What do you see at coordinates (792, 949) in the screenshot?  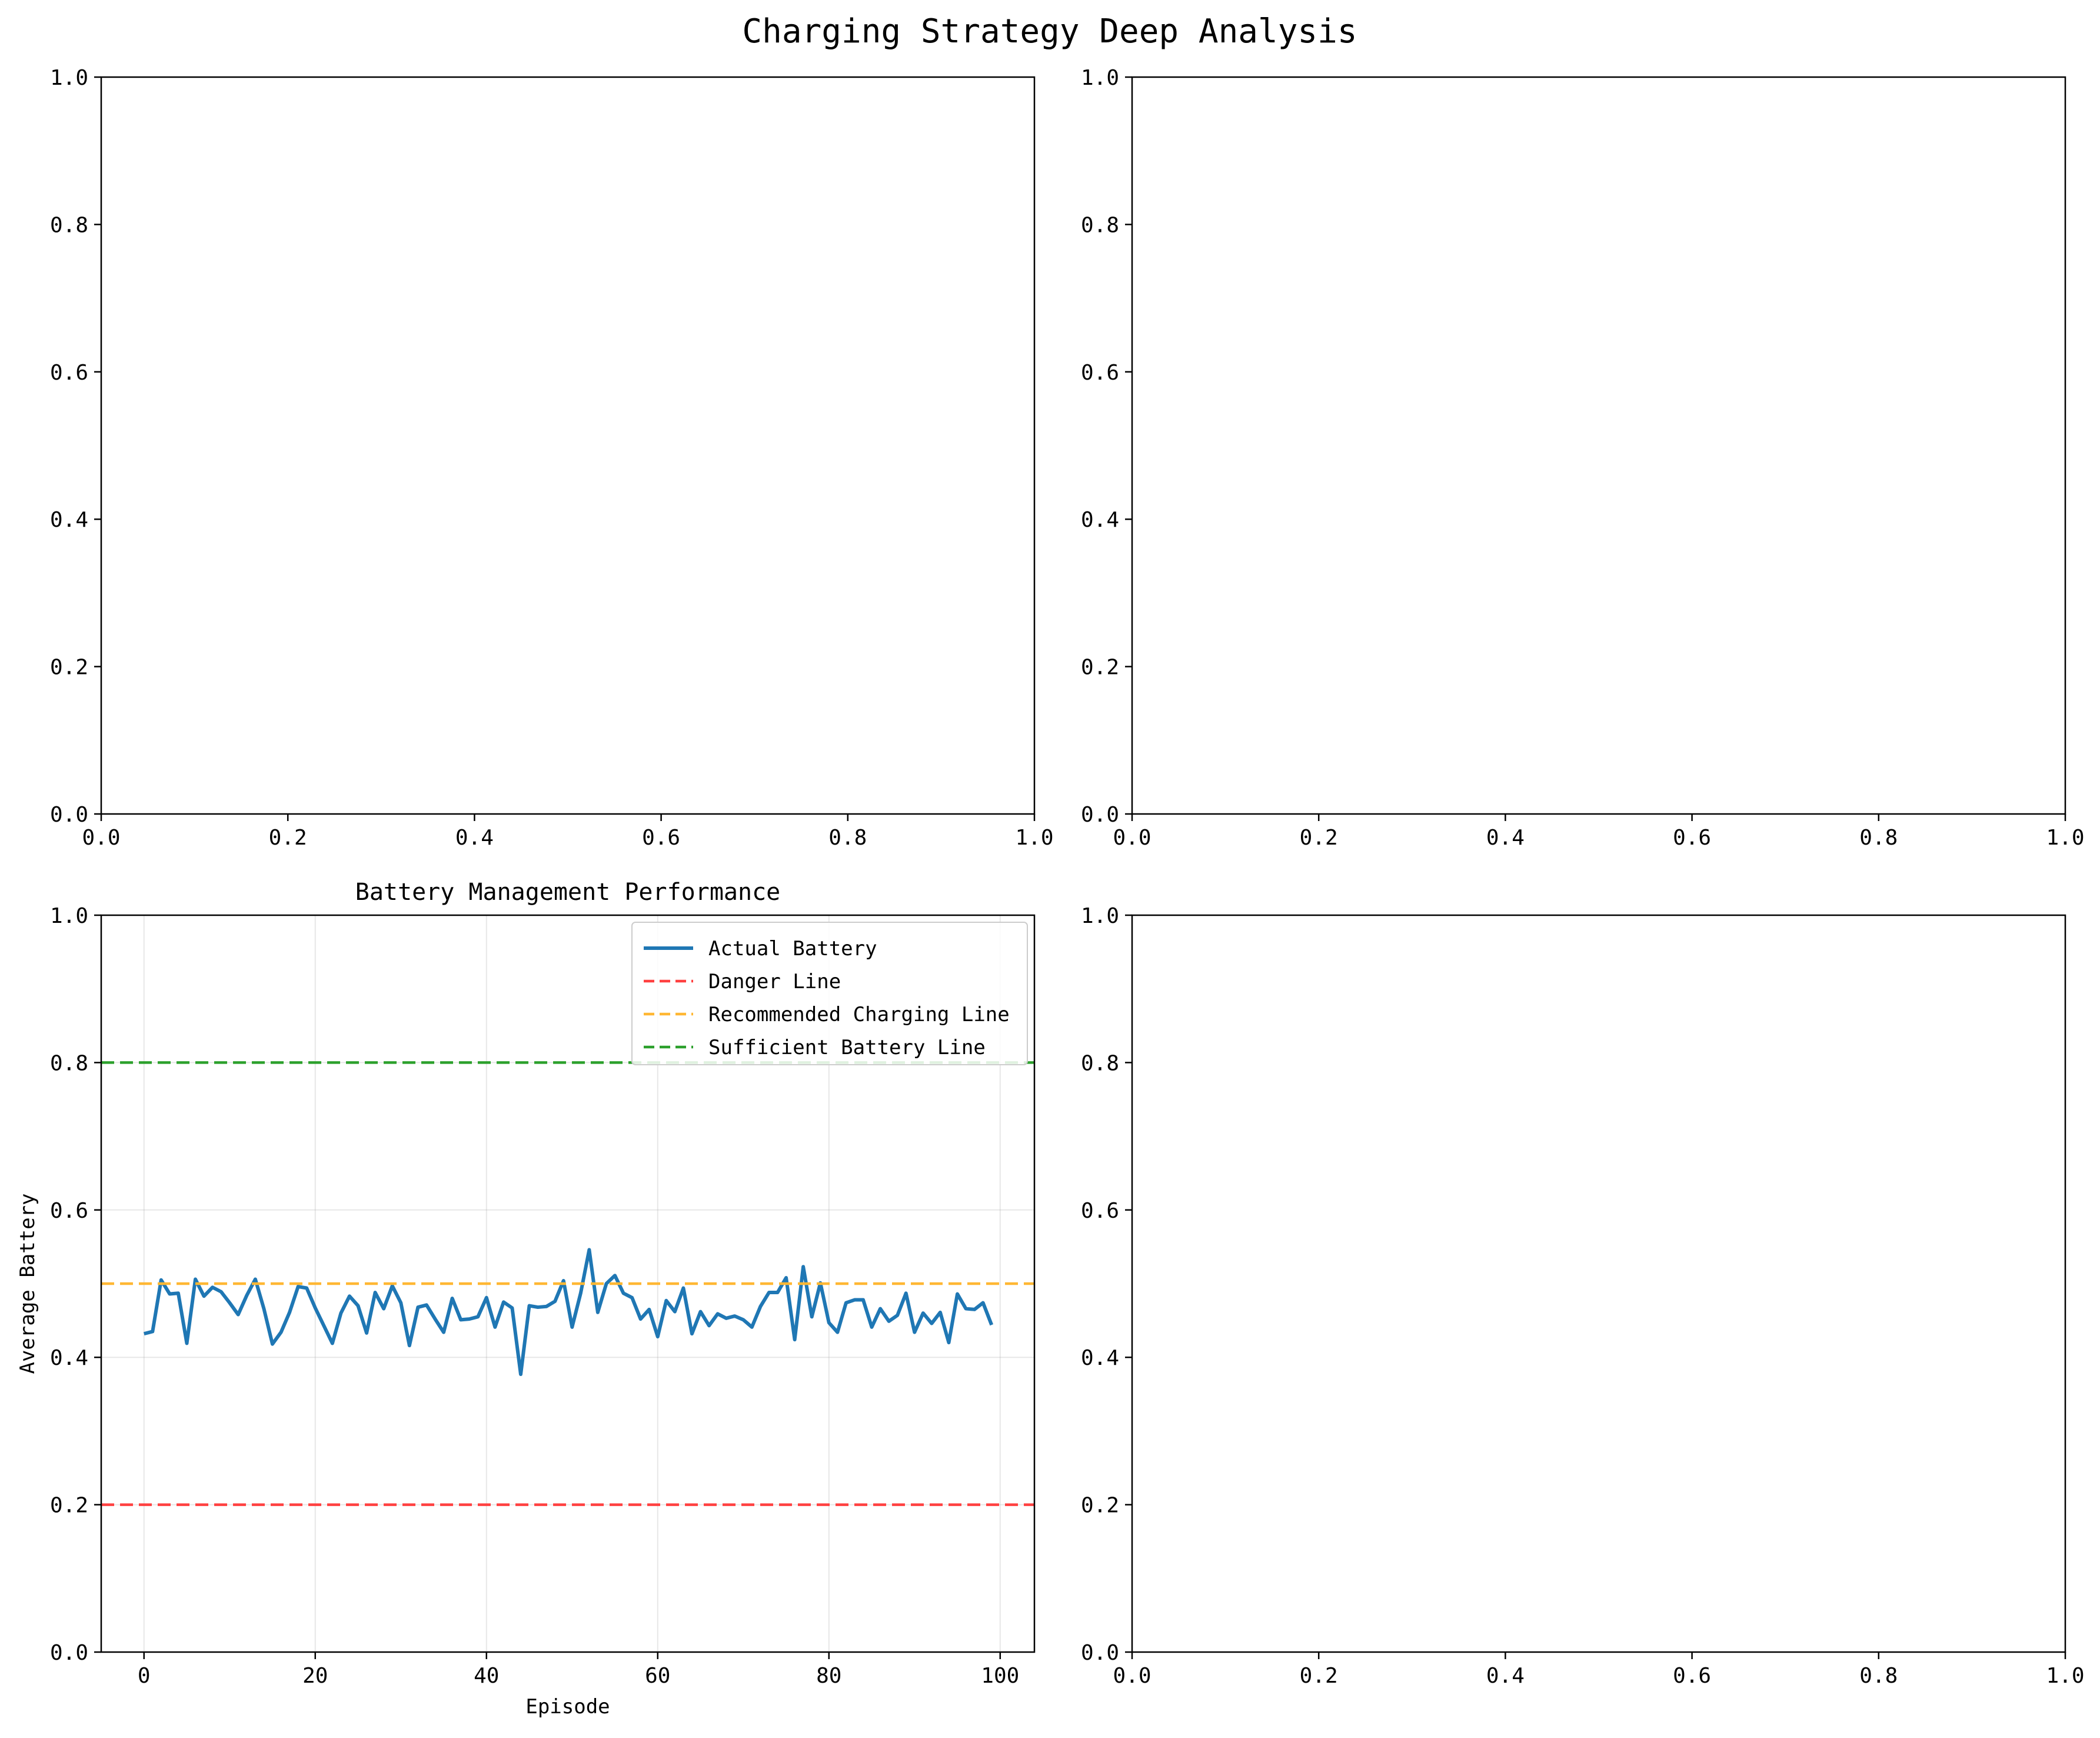 I see `legend-label: Actual Battery` at bounding box center [792, 949].